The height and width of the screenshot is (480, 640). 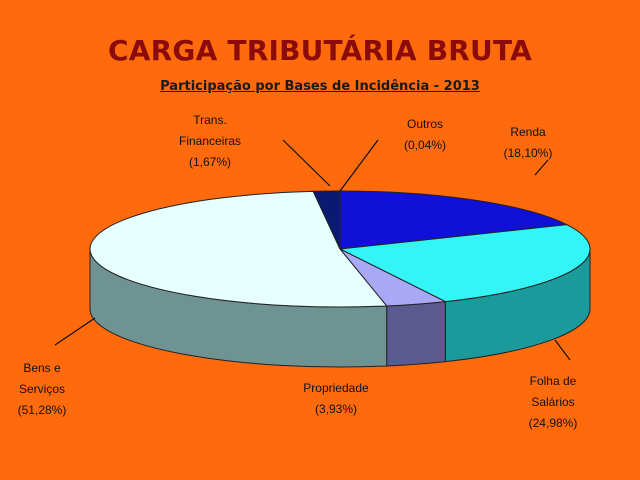 What do you see at coordinates (553, 381) in the screenshot?
I see `slice-name-label: Folha de` at bounding box center [553, 381].